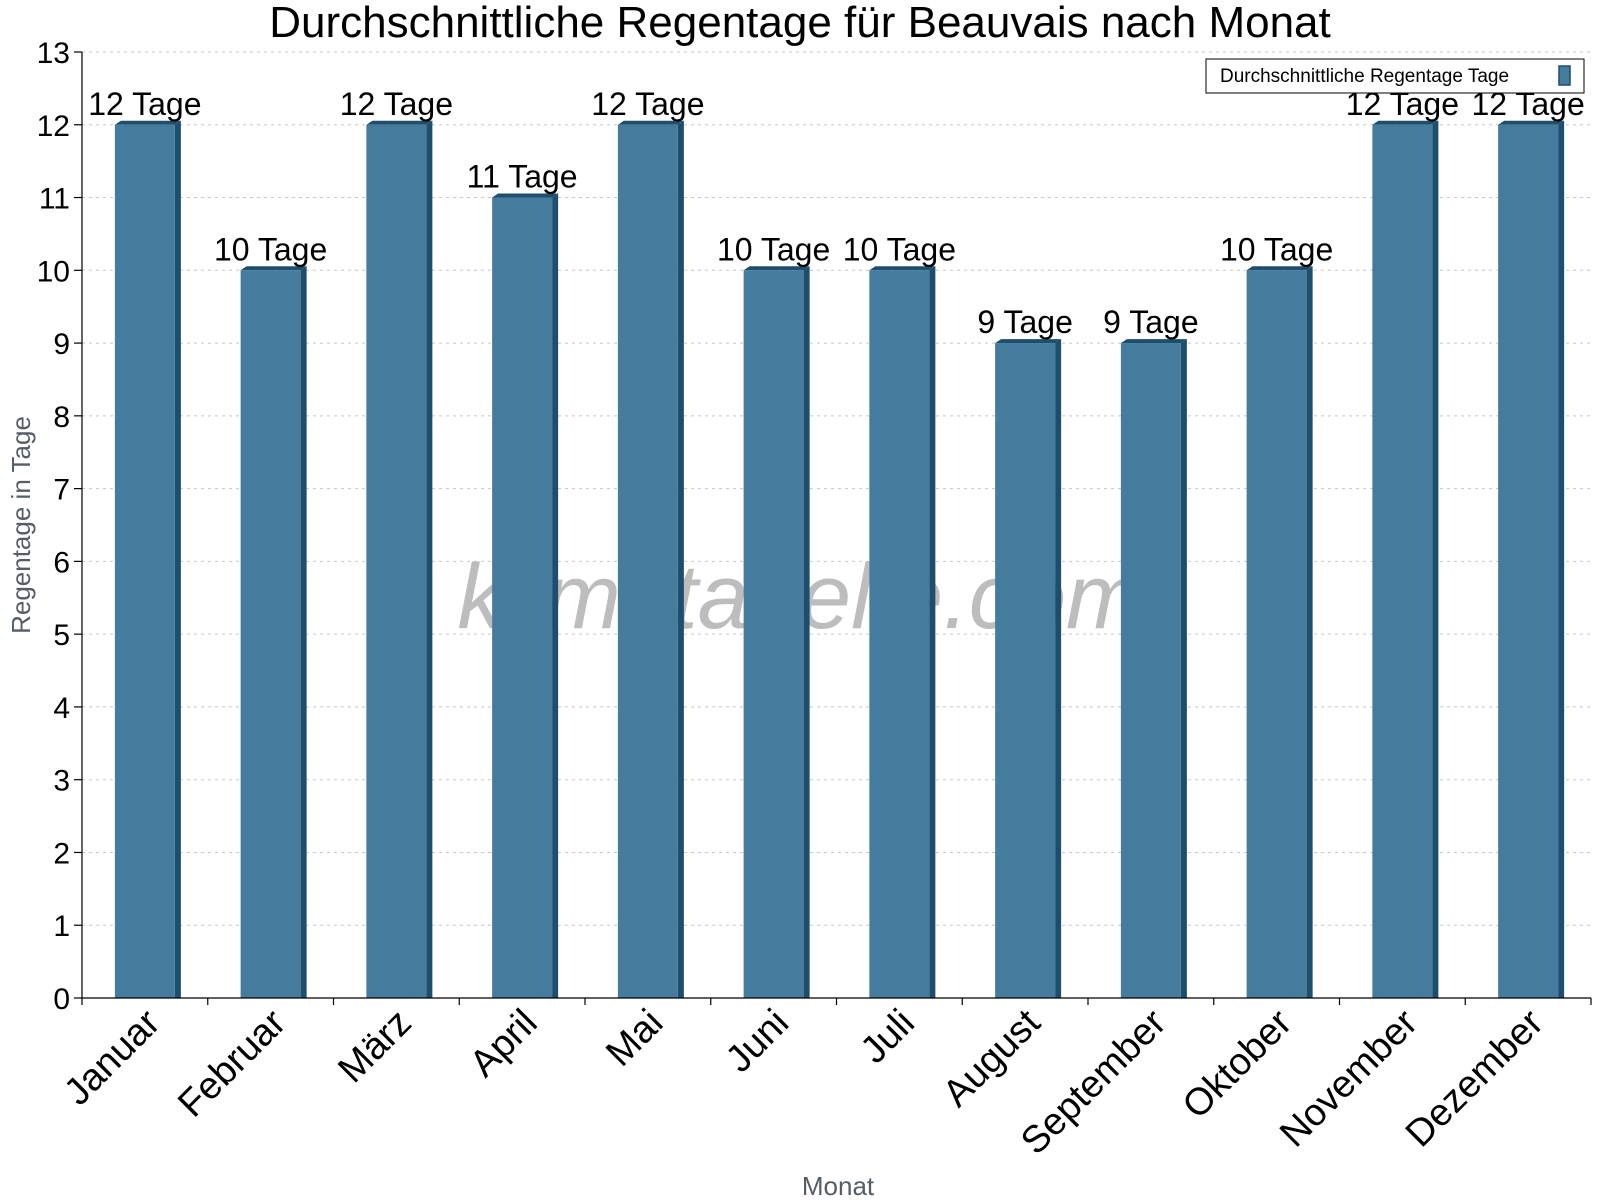 This screenshot has height=1200, width=1600. Describe the element at coordinates (61, 562) in the screenshot. I see `y-tick-label: 6` at that location.